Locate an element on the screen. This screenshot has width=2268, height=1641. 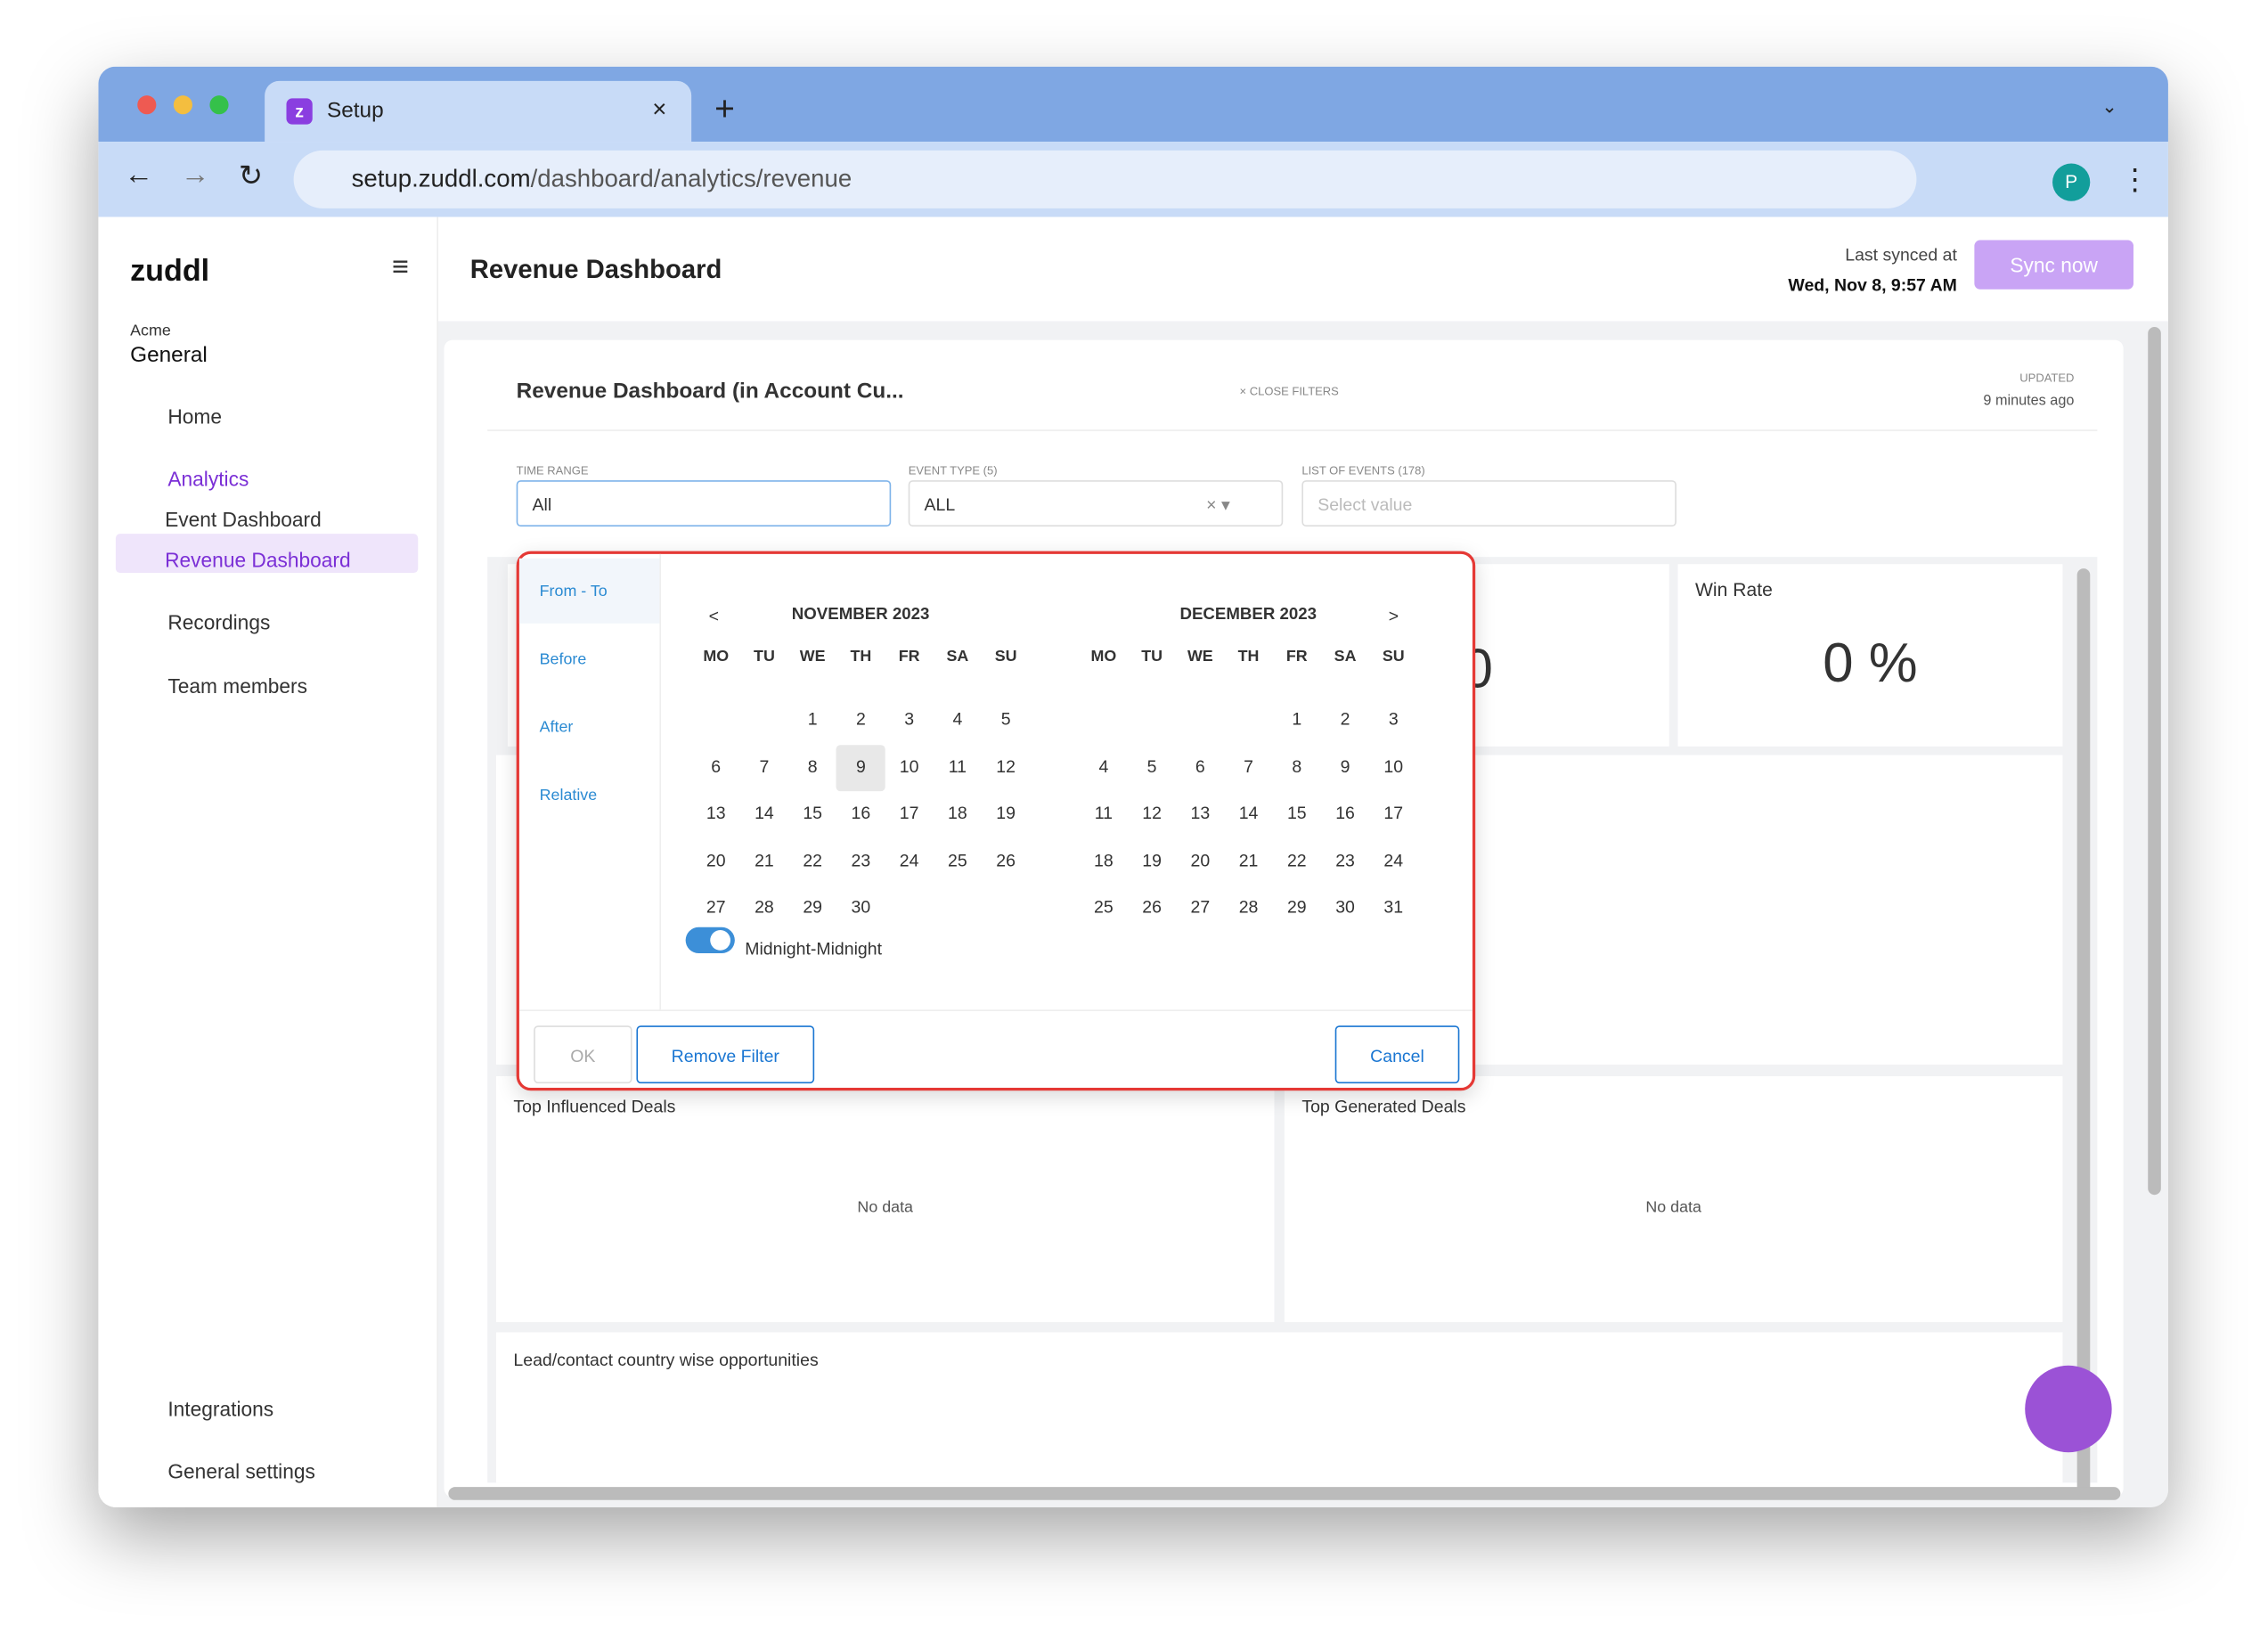
ok-button: OK is located at coordinates (583, 1054).